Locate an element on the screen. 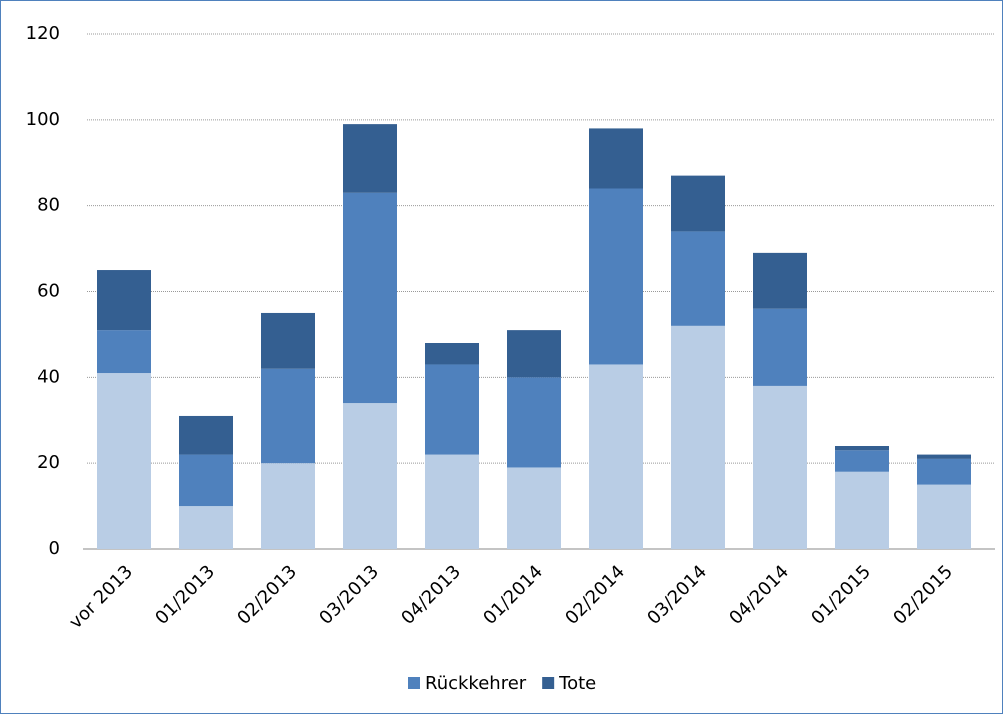 Image resolution: width=1003 pixels, height=714 pixels. y-tick-label: 60 is located at coordinates (48, 291).